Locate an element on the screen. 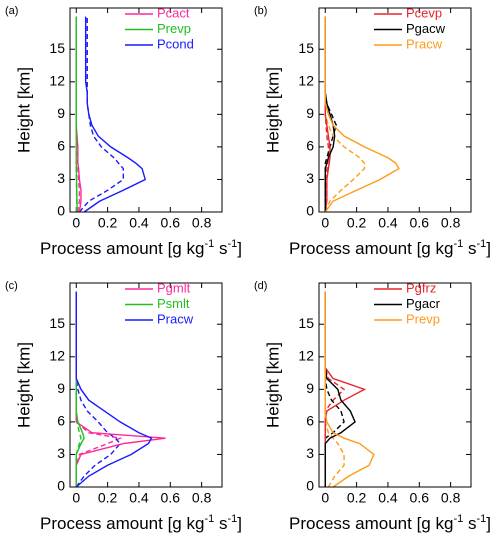  panel-label: (d) is located at coordinates (260, 286).